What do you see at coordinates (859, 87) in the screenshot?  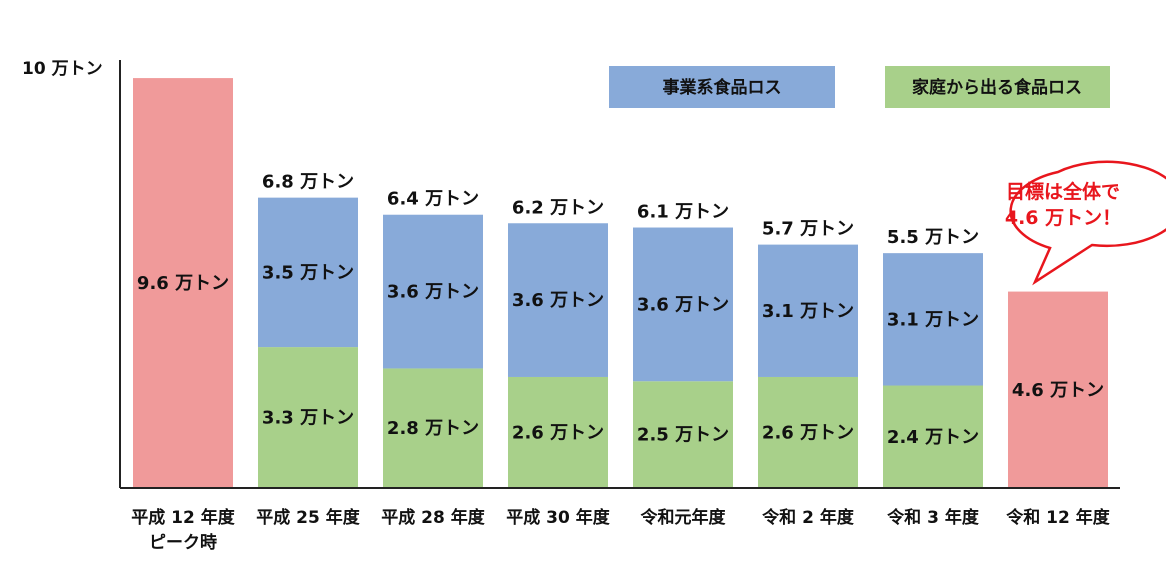 I see `legend: 事業系食品ロス 家庭から出る食品ロス` at bounding box center [859, 87].